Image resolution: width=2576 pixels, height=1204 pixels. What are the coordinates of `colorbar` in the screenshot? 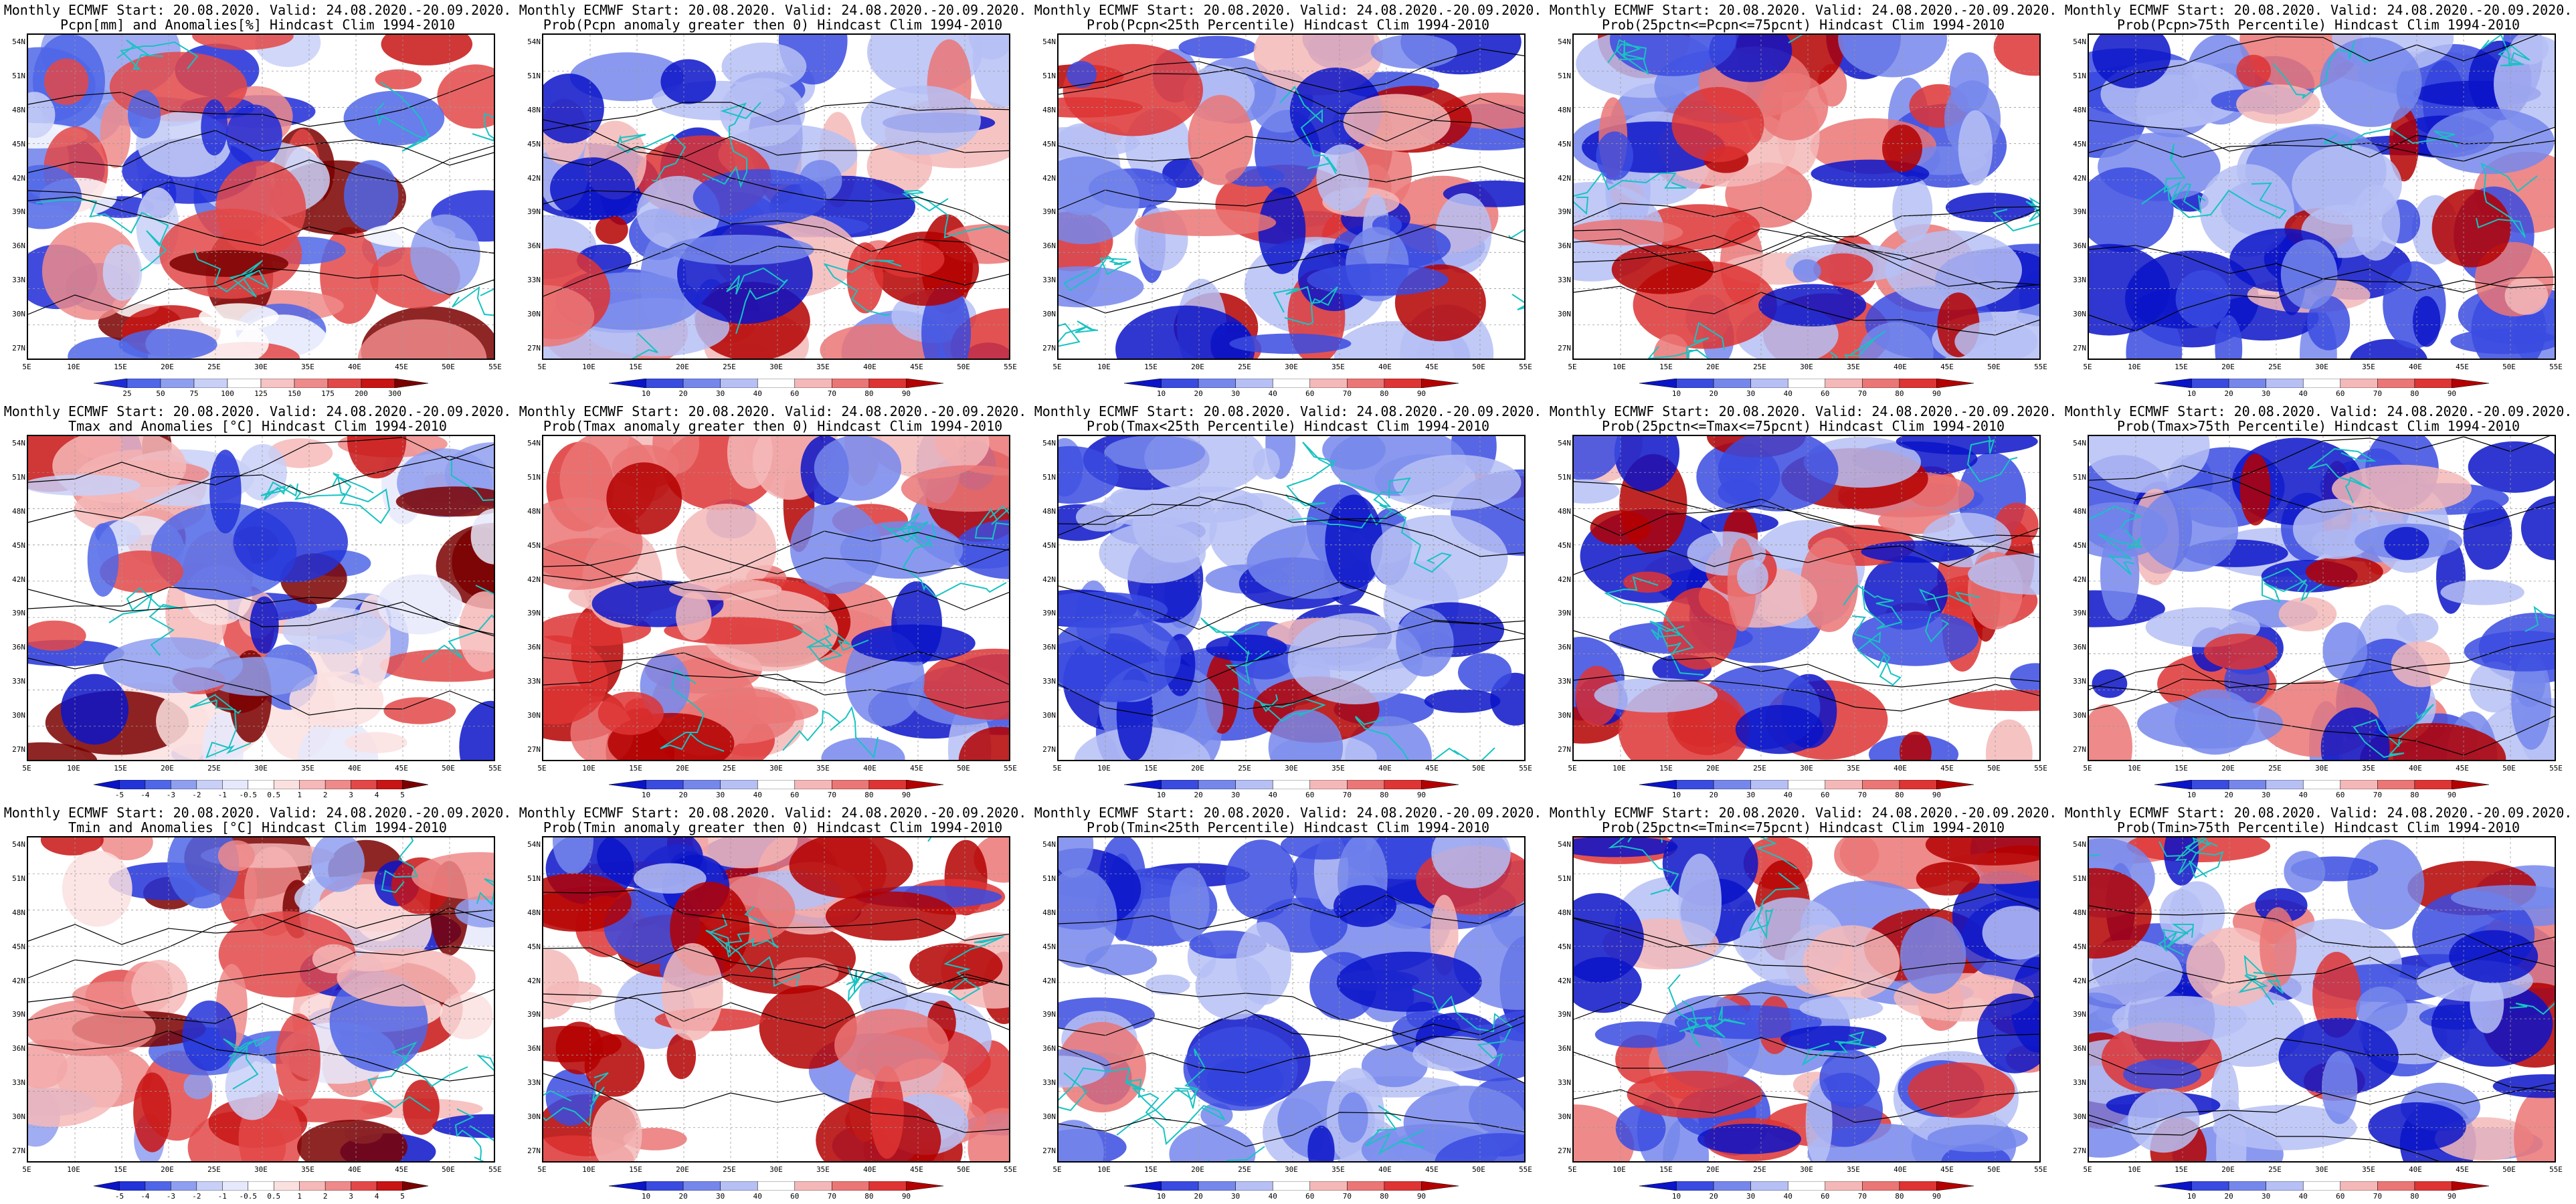 It's located at (1806, 1186).